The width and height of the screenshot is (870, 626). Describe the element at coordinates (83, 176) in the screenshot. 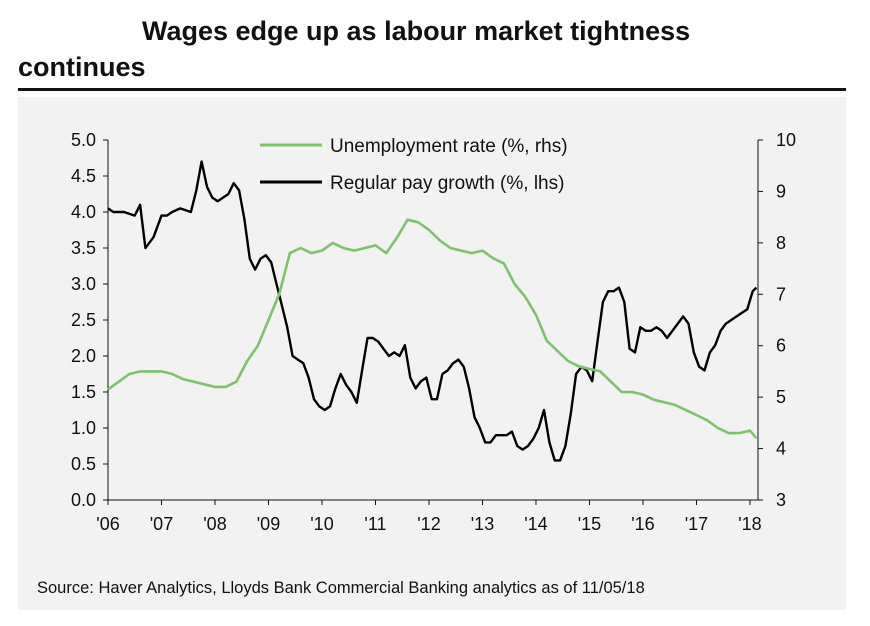

I see `left-tick-label: 4.5` at that location.